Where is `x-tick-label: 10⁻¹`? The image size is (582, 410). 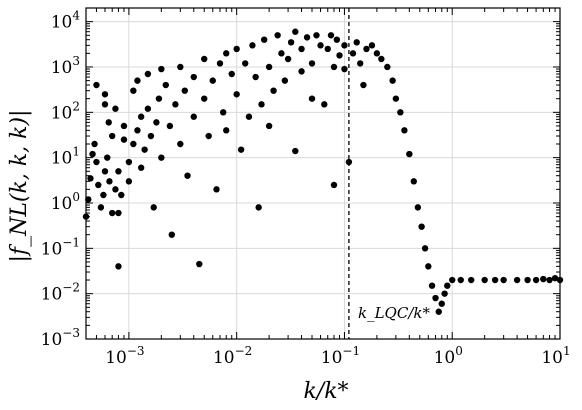 x-tick-label: 10⁻¹ is located at coordinates (340, 356).